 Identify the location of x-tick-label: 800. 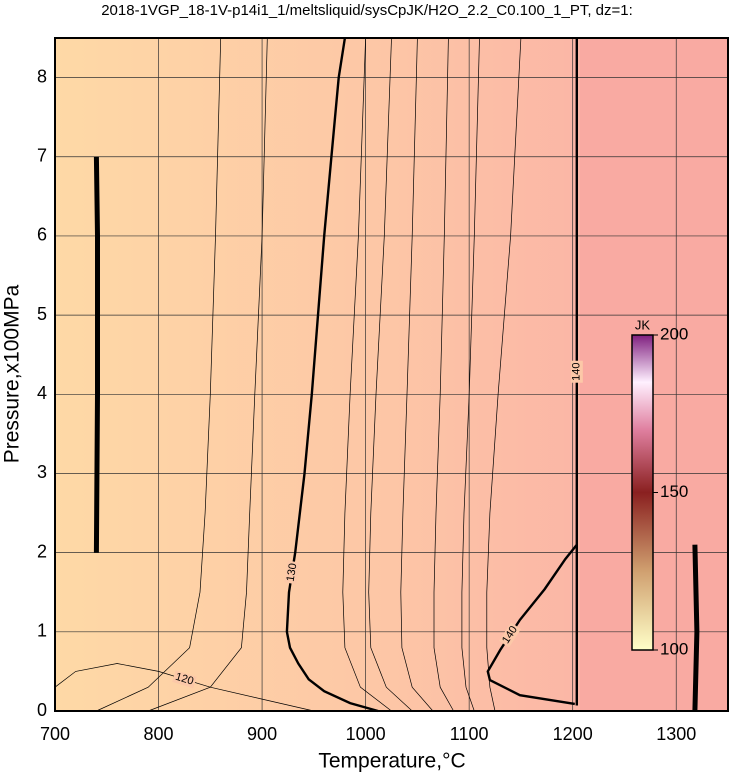
(159, 734).